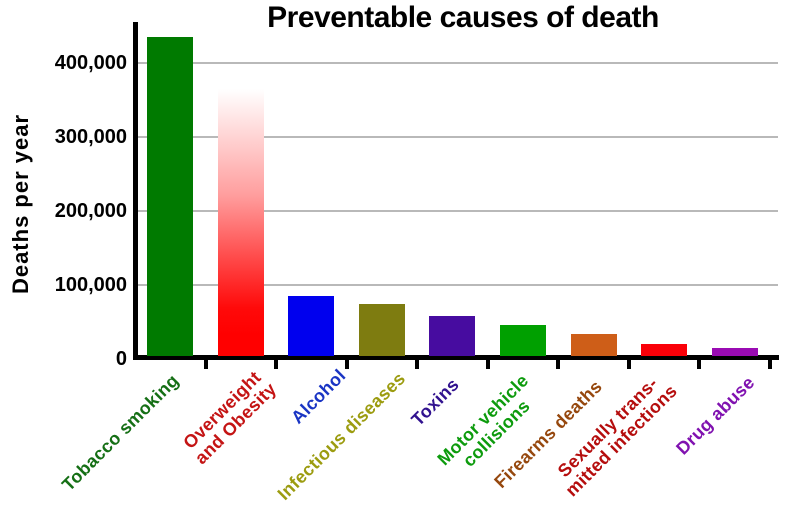 This screenshot has width=790, height=512. Describe the element at coordinates (463, 17) in the screenshot. I see `chart-title: Preventable causes of death` at that location.